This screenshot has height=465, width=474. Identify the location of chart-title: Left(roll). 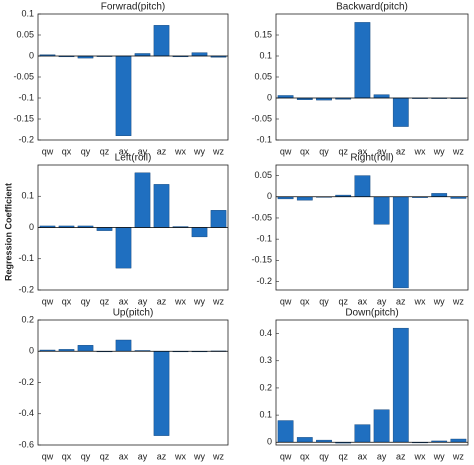
(133, 158).